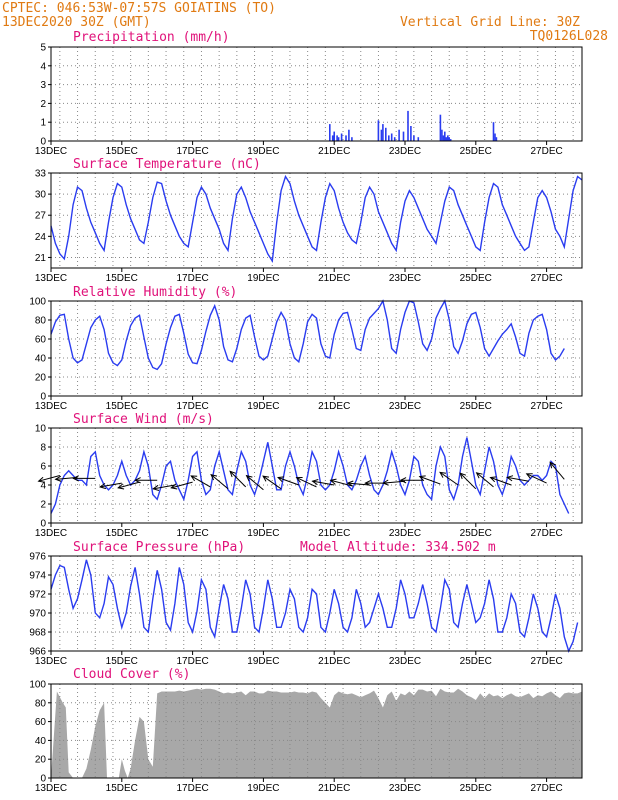 This screenshot has height=800, width=618. I want to click on rh-ytick-label: 100, so click(37, 302).